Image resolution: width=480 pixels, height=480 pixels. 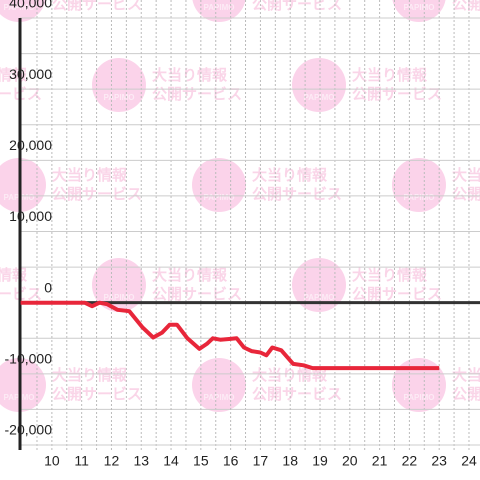 What do you see at coordinates (261, 461) in the screenshot?
I see `x-tick-label: 17` at bounding box center [261, 461].